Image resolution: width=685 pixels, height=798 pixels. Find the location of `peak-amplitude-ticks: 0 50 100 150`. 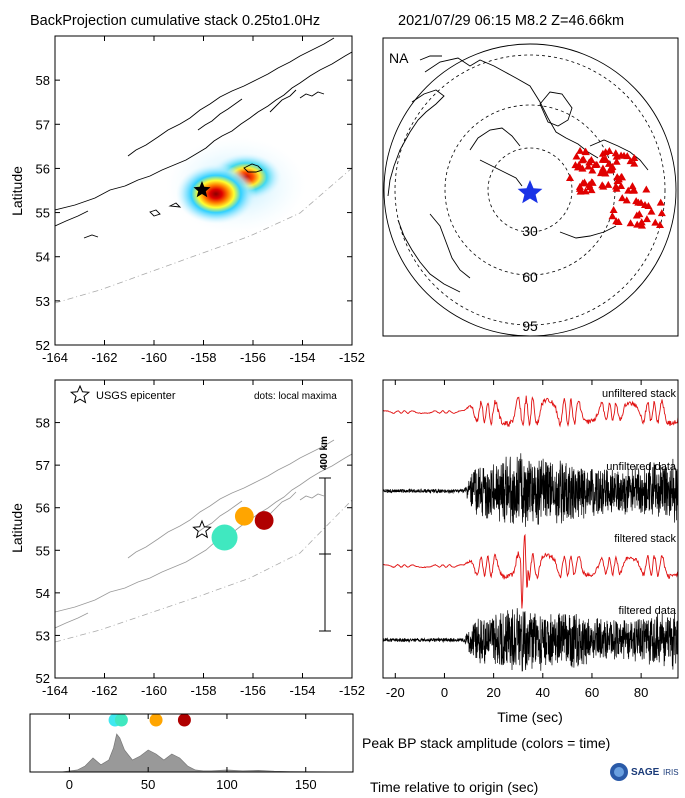

peak-amplitude-ticks: 0 50 100 150 is located at coordinates (191, 753).